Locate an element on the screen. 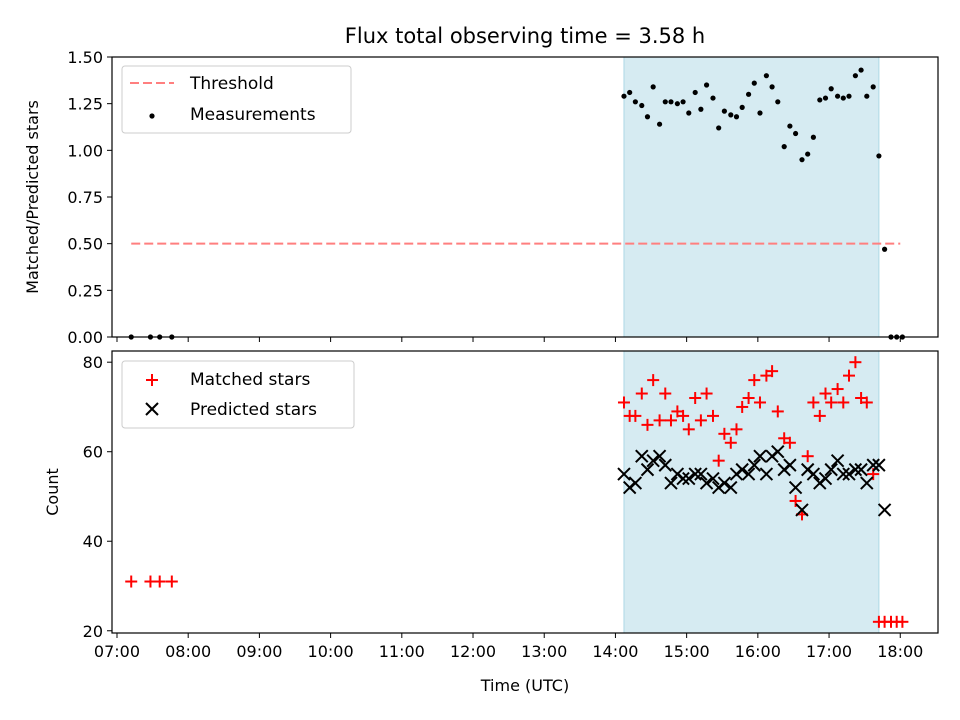 The image size is (960, 720). x-tick-label: 18:00 is located at coordinates (900, 651).